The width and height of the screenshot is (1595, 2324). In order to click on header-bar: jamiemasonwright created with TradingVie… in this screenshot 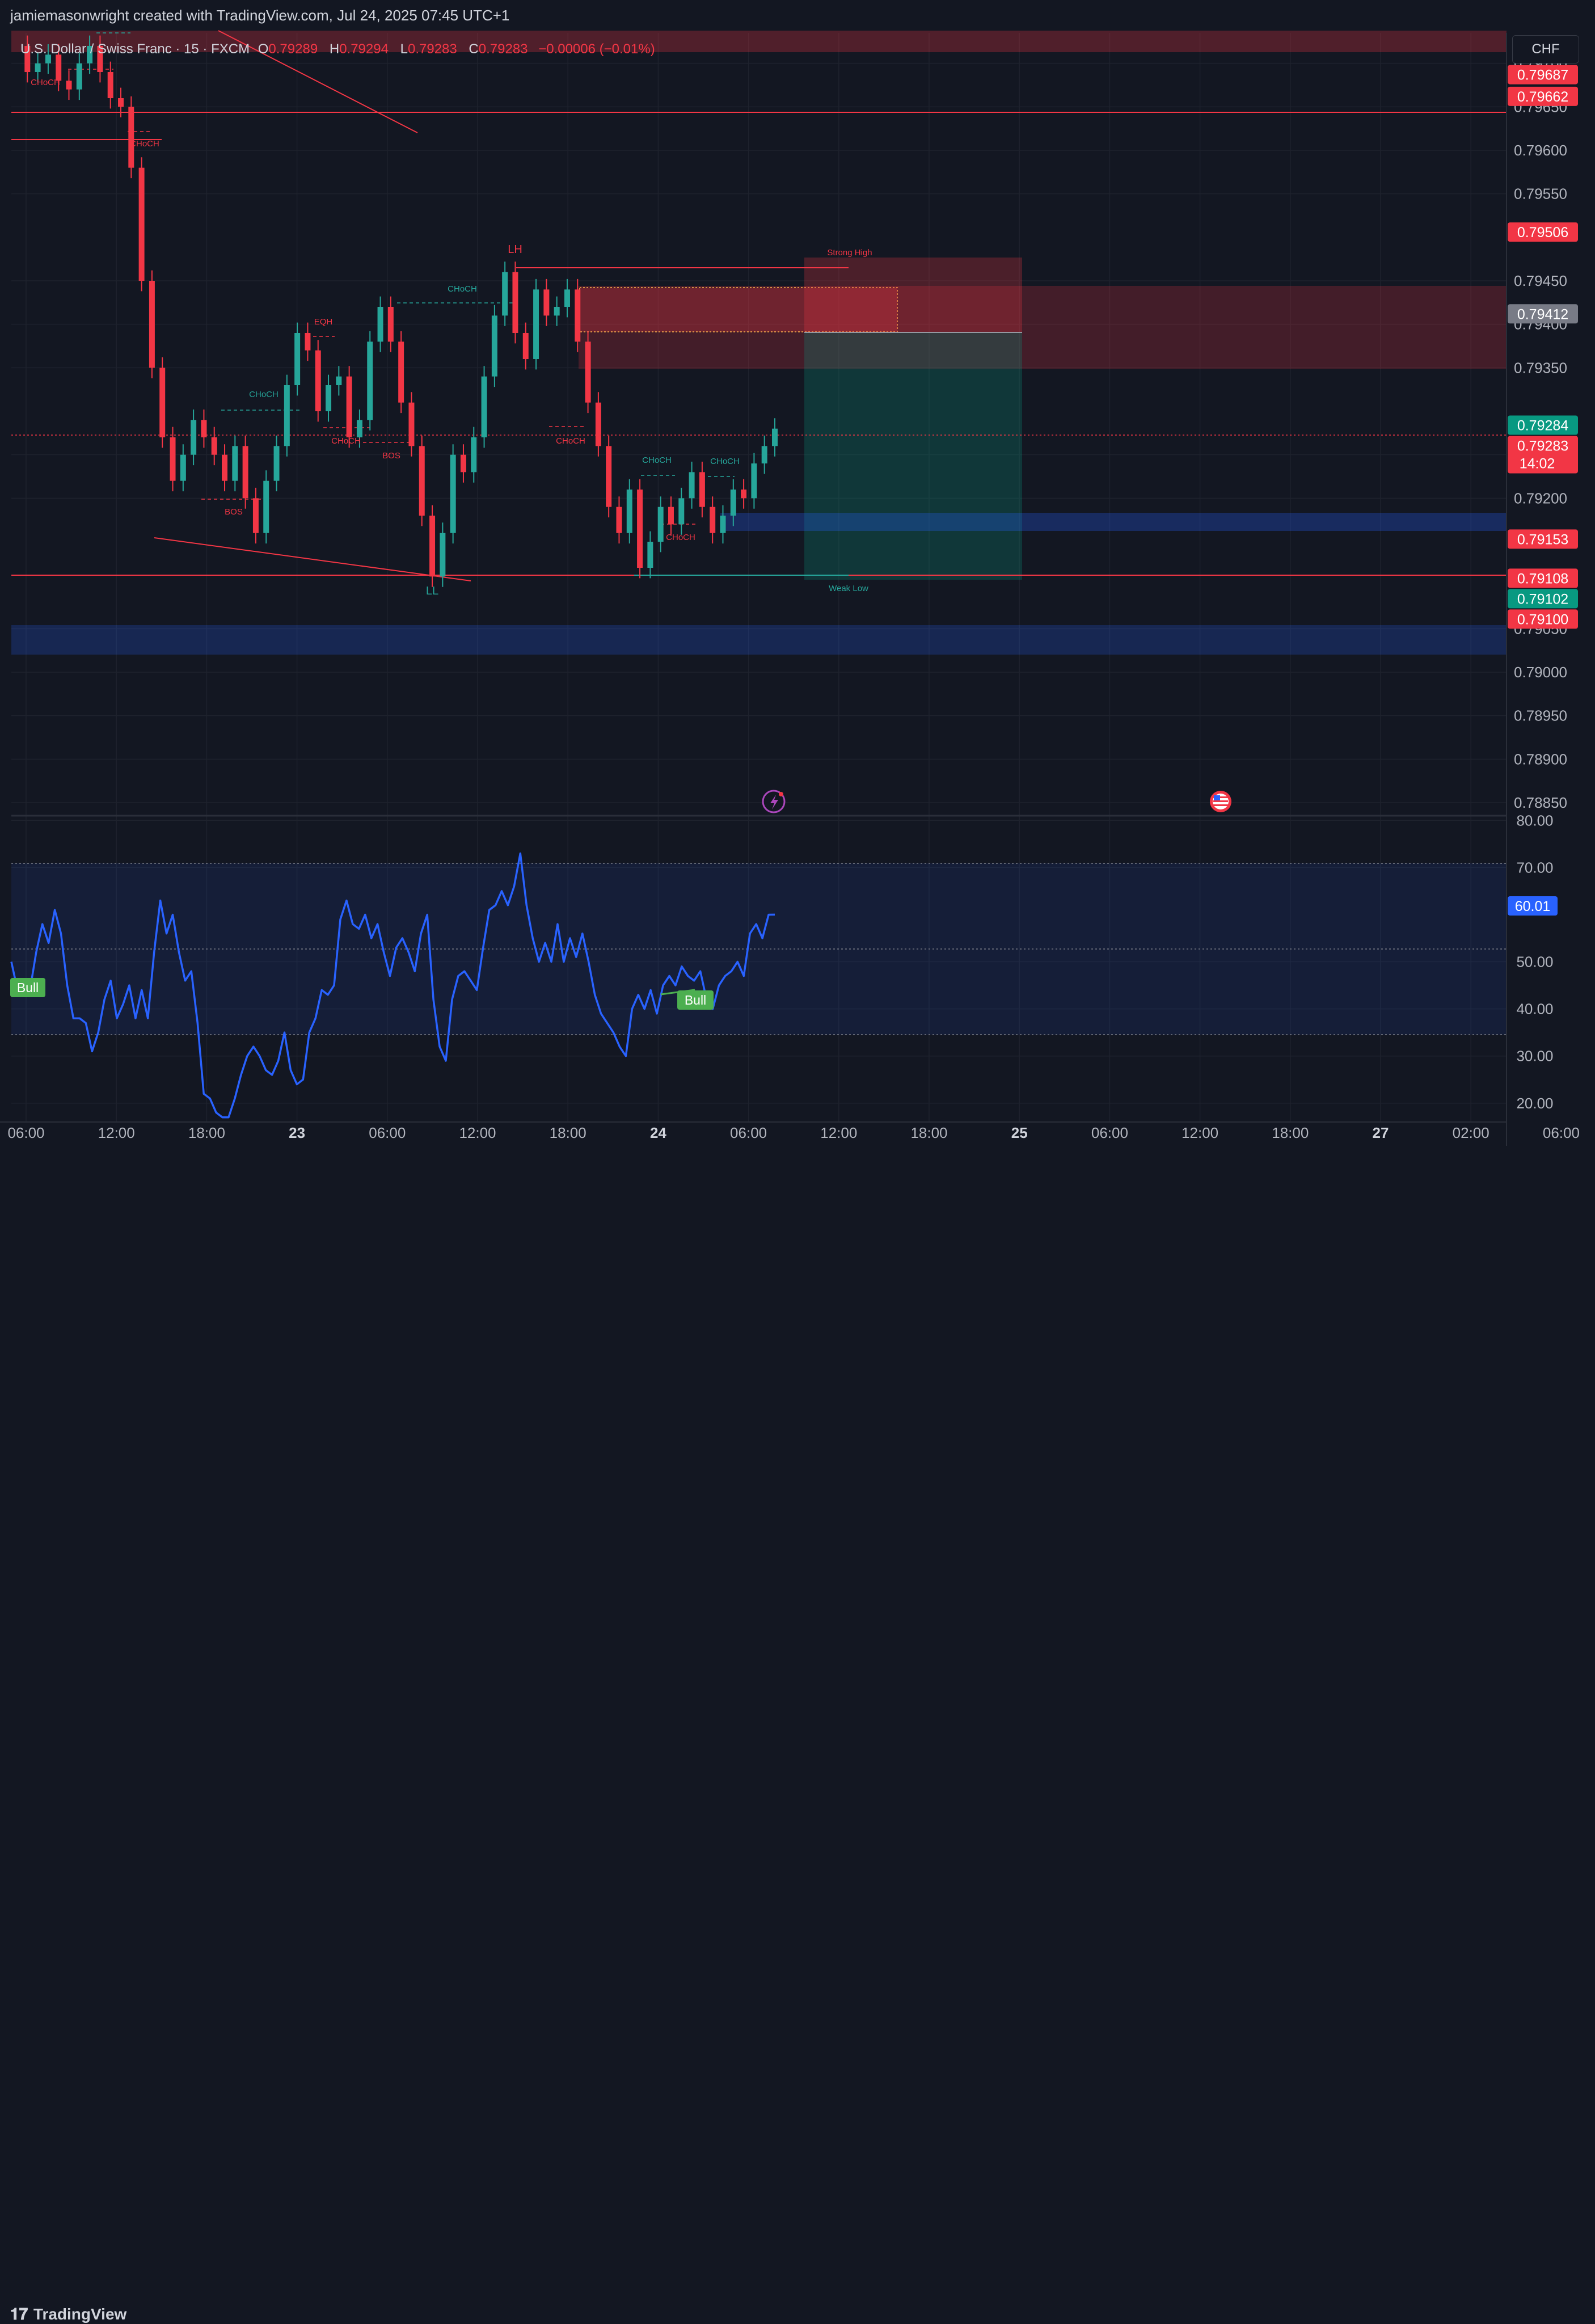, I will do `click(798, 16)`.